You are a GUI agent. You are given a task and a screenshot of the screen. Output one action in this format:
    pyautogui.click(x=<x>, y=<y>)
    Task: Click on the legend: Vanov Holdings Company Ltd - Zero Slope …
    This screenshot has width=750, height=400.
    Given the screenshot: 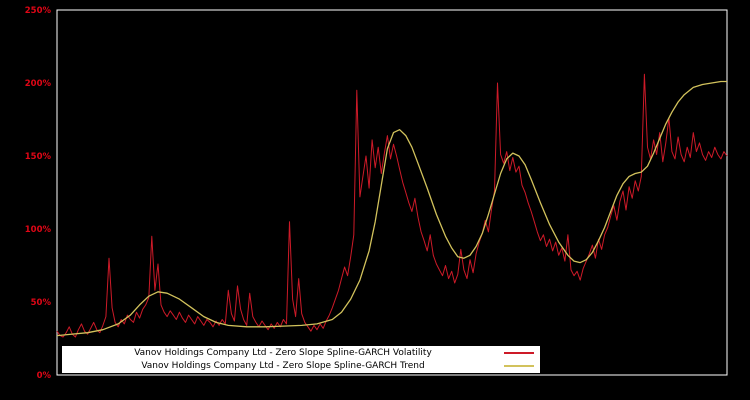 What is the action you would take?
    pyautogui.click(x=301, y=359)
    